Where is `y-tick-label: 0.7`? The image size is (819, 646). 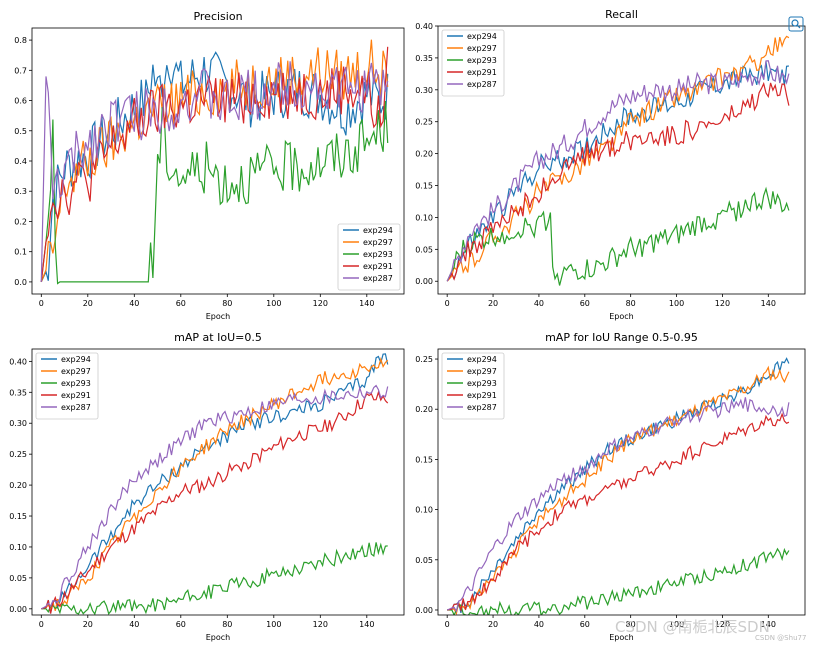
y-tick-label: 0.7 is located at coordinates (20, 70).